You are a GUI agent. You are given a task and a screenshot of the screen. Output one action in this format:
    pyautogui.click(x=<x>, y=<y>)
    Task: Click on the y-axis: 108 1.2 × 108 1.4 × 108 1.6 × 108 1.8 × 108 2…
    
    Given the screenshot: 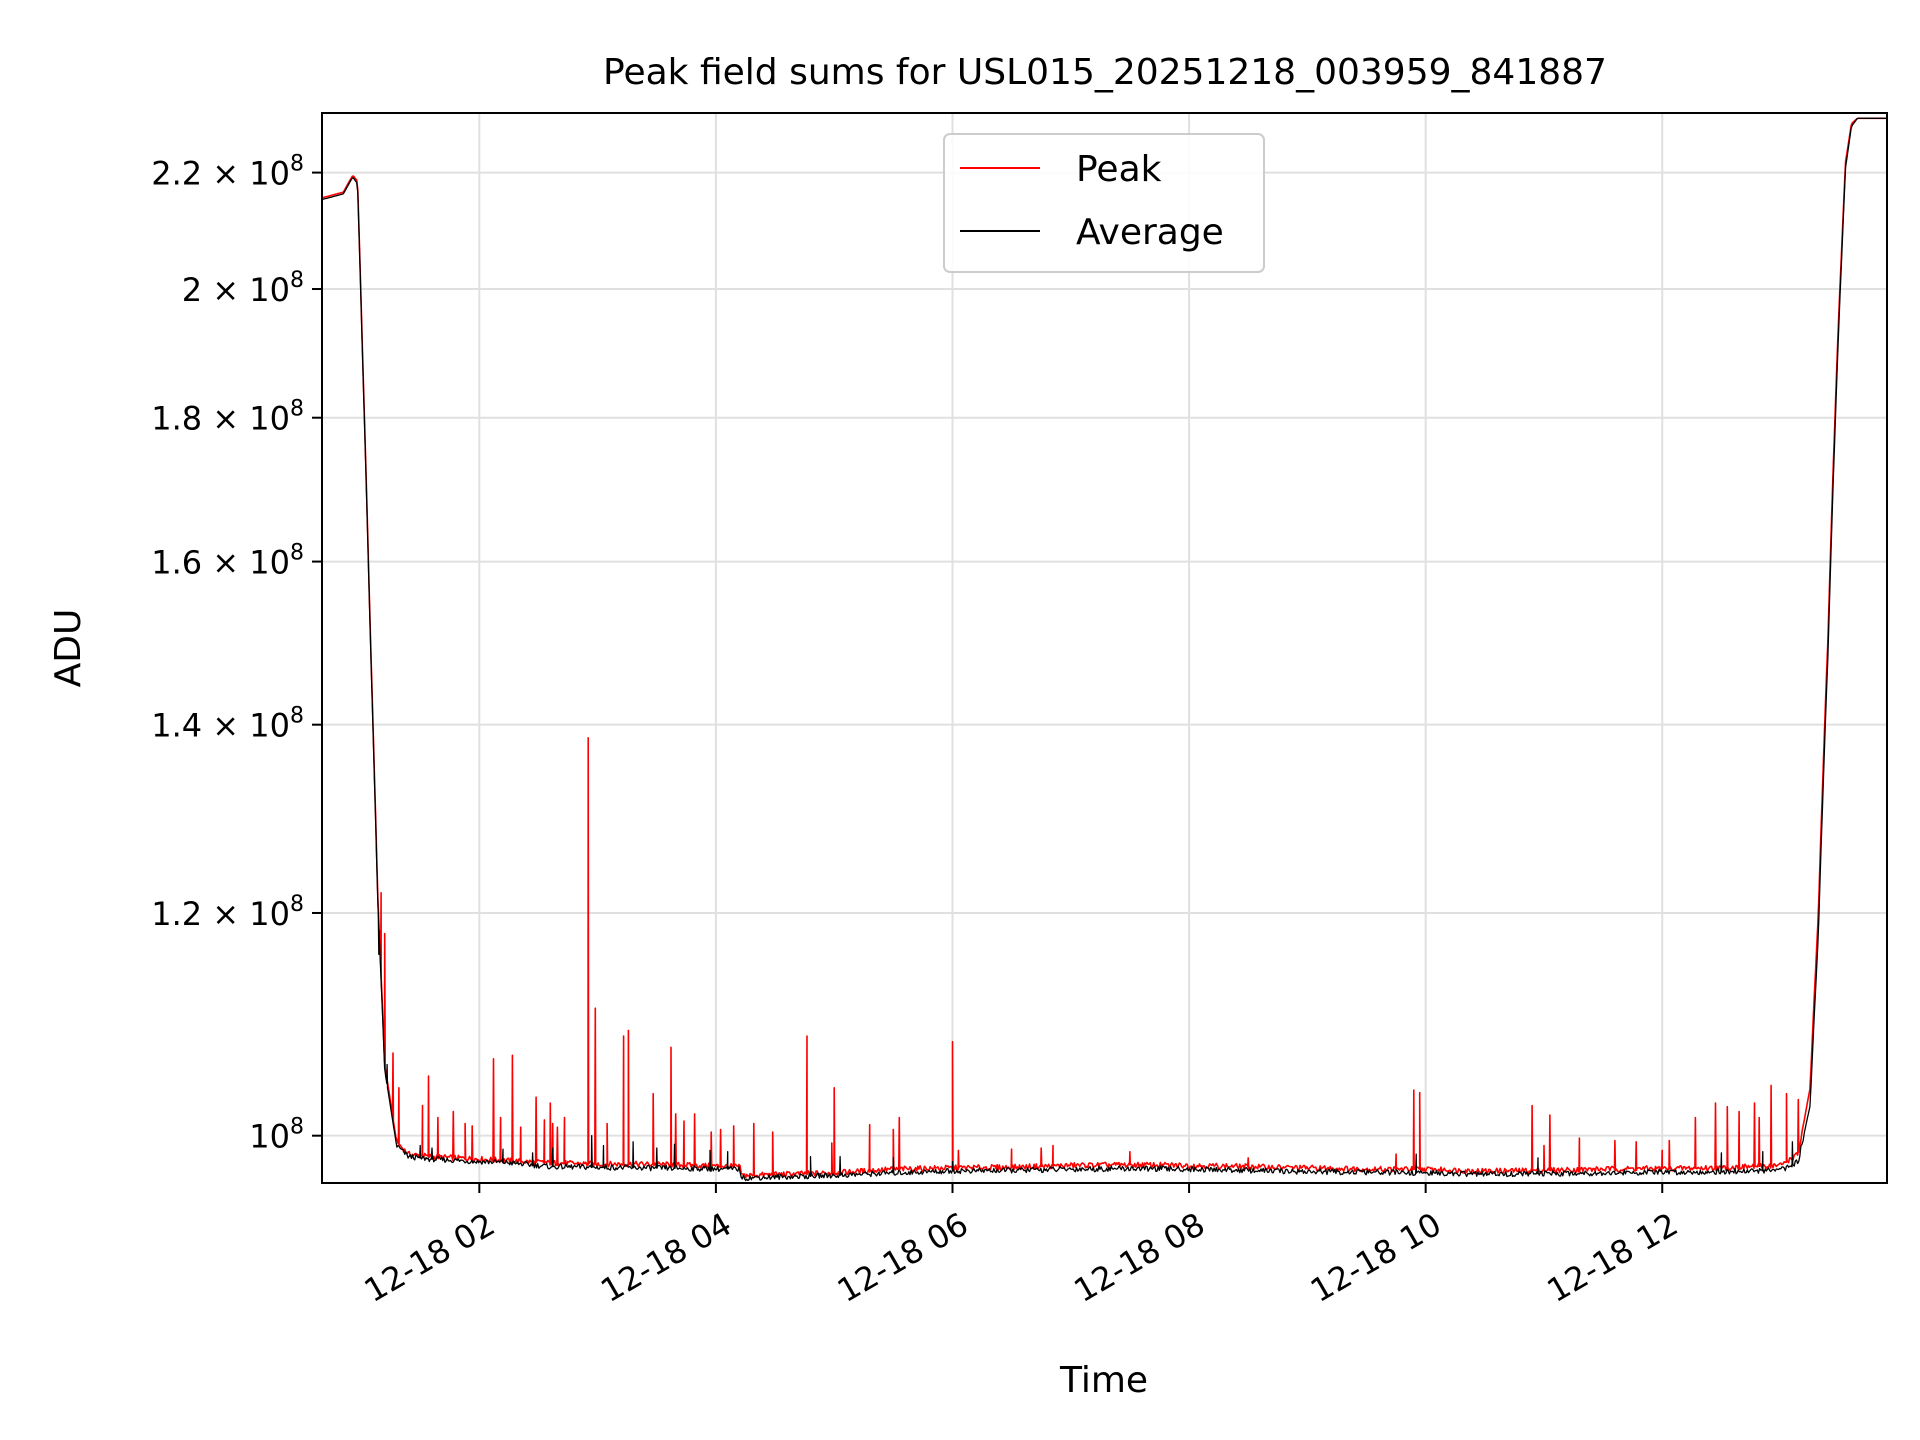 What is the action you would take?
    pyautogui.click(x=236, y=654)
    